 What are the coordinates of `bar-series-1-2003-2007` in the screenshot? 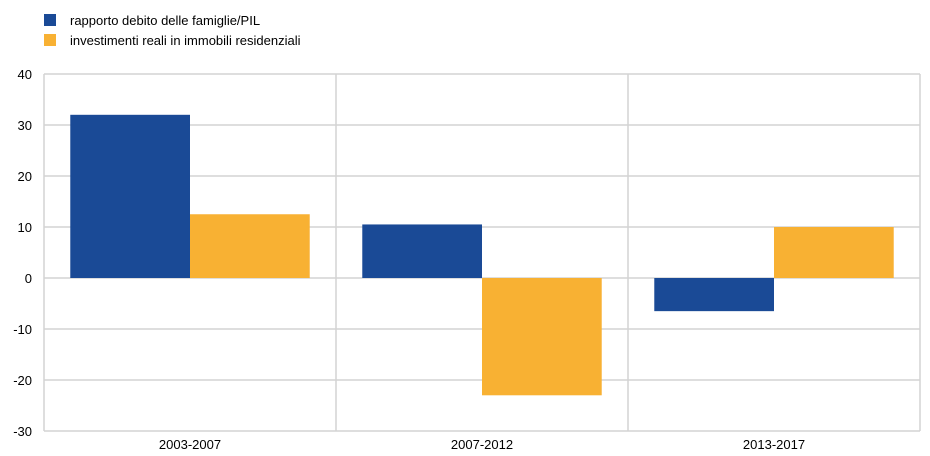 It's located at (130, 196).